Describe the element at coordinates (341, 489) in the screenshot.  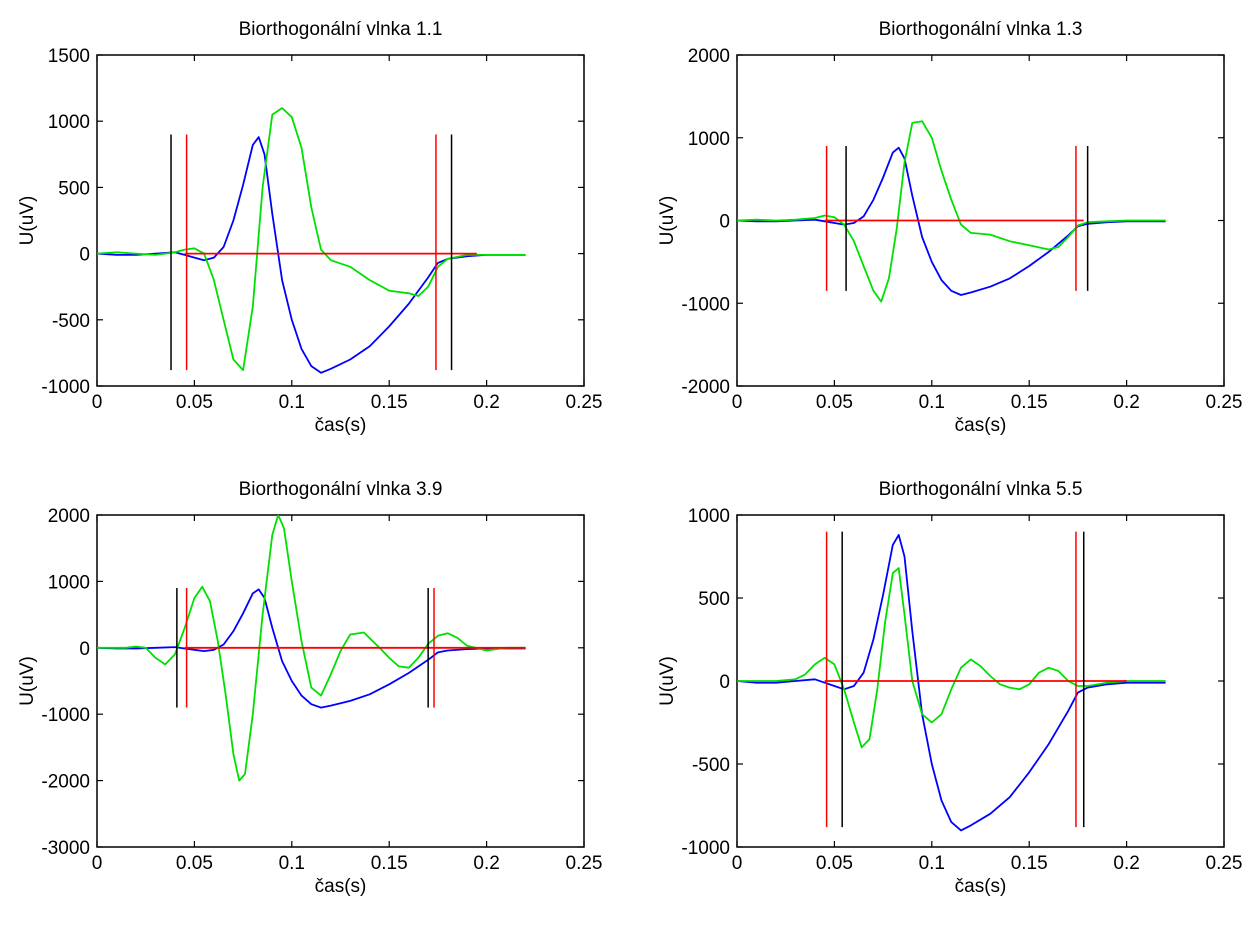
I see `chart-title: Biorthogonální vlnka 3.9` at that location.